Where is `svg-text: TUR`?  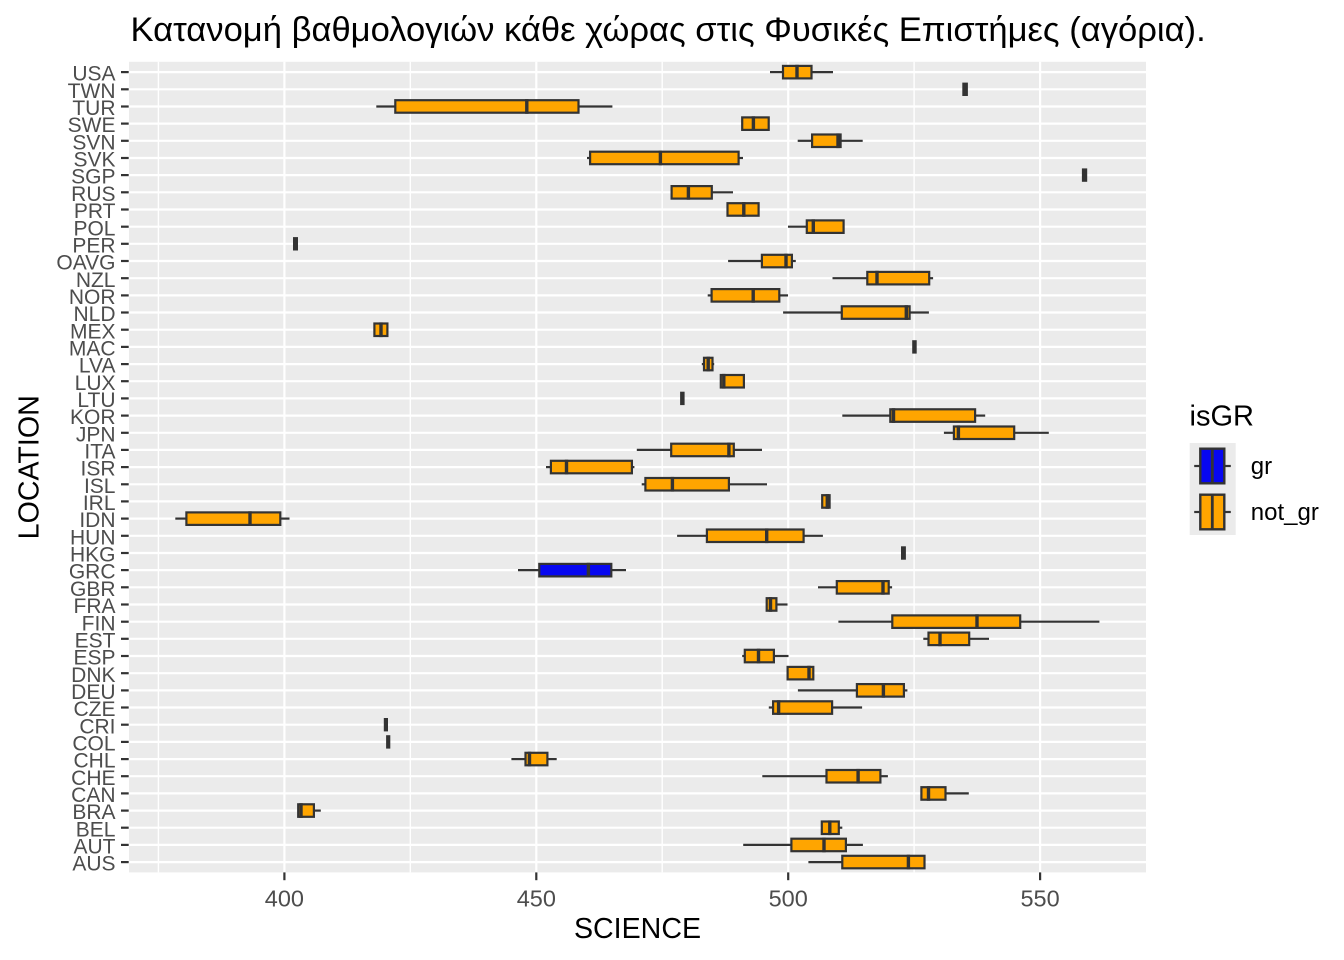 svg-text: TUR is located at coordinates (93, 108).